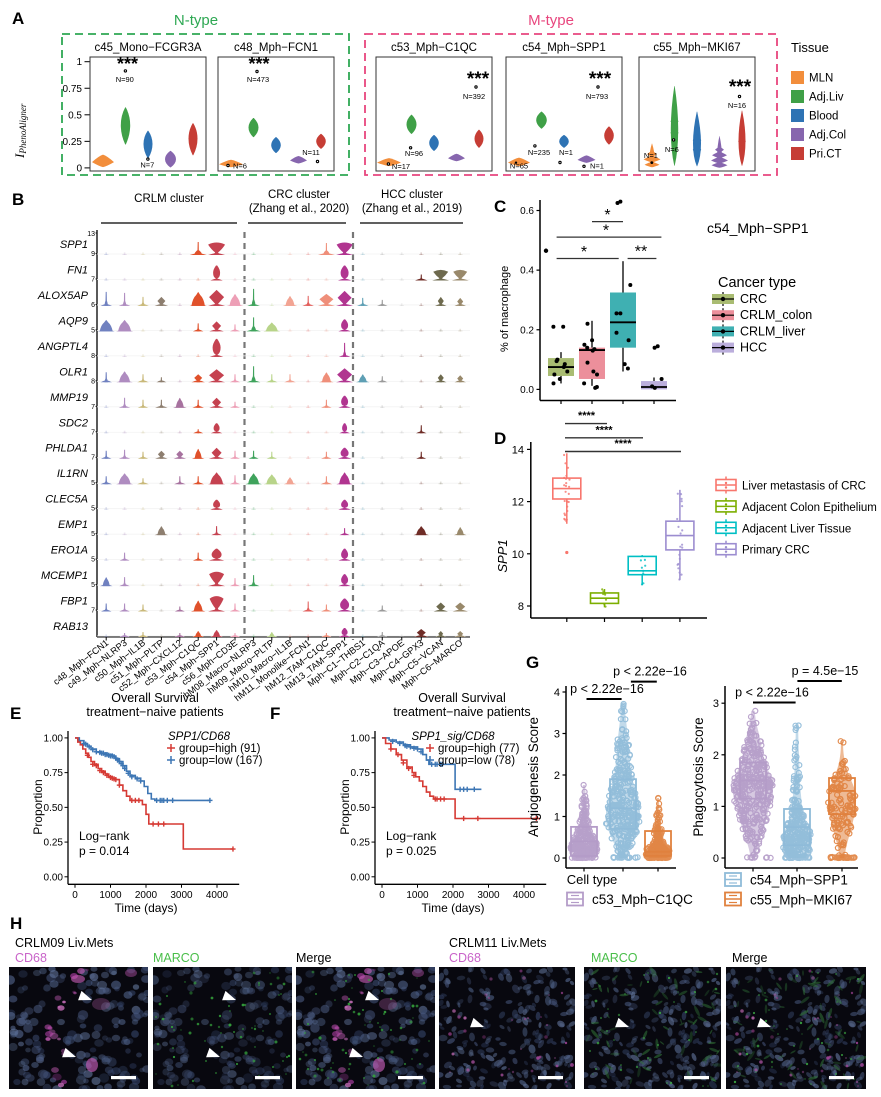 Image resolution: width=881 pixels, height=1097 pixels. What do you see at coordinates (527, 271) in the screenshot?
I see `svg-text: 0.4` at bounding box center [527, 271].